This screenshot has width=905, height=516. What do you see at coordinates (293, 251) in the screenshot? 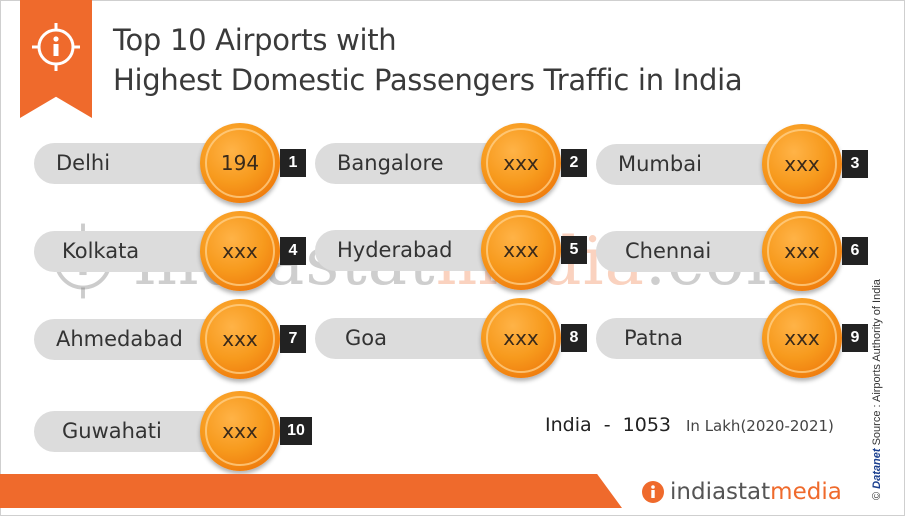
I see `rank-badge: 4` at bounding box center [293, 251].